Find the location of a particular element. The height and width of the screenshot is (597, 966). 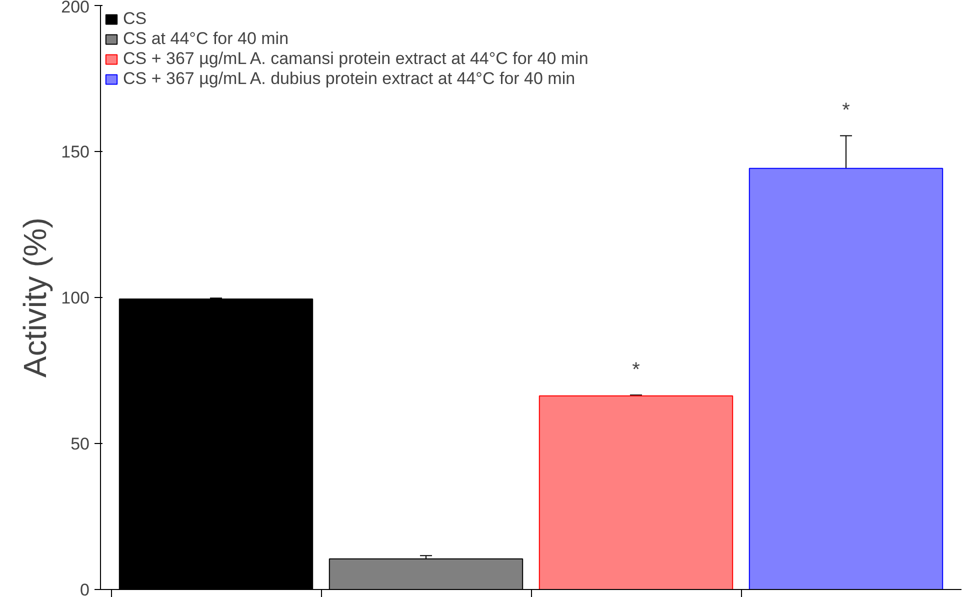

legend-label: CS + 367 µg/mL A. dubius protein extract at 44°C for 40 min is located at coordinates (349, 79).